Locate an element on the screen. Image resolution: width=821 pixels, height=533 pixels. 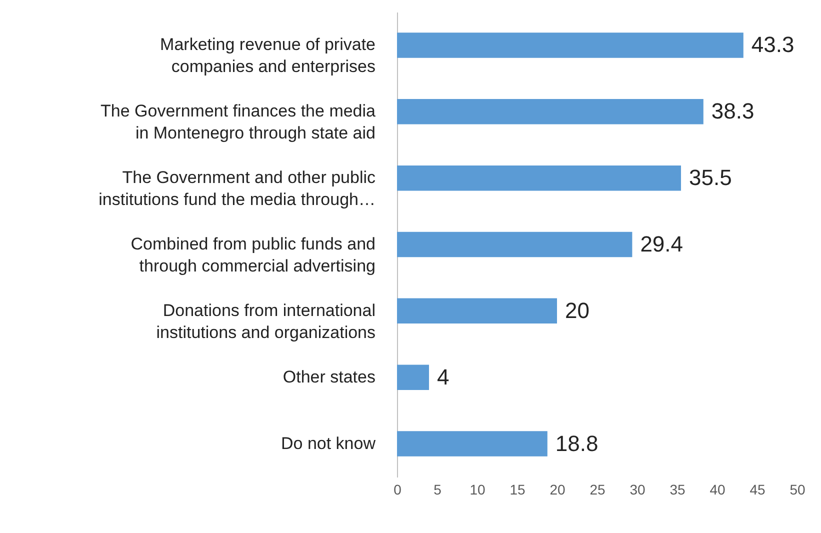
x-tick-label: 10 is located at coordinates (478, 490).